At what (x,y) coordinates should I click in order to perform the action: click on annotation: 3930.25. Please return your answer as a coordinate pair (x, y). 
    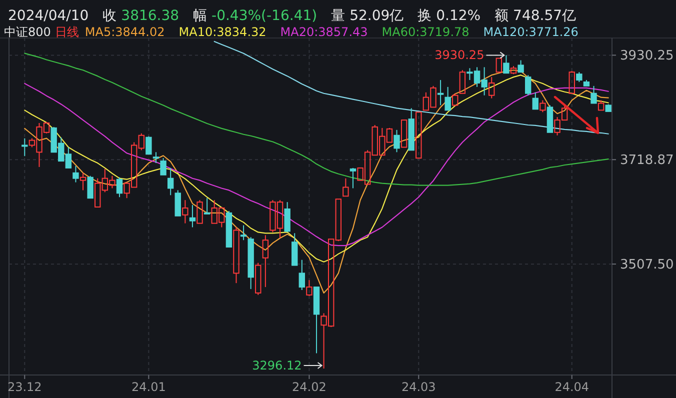
    Looking at the image, I should click on (459, 55).